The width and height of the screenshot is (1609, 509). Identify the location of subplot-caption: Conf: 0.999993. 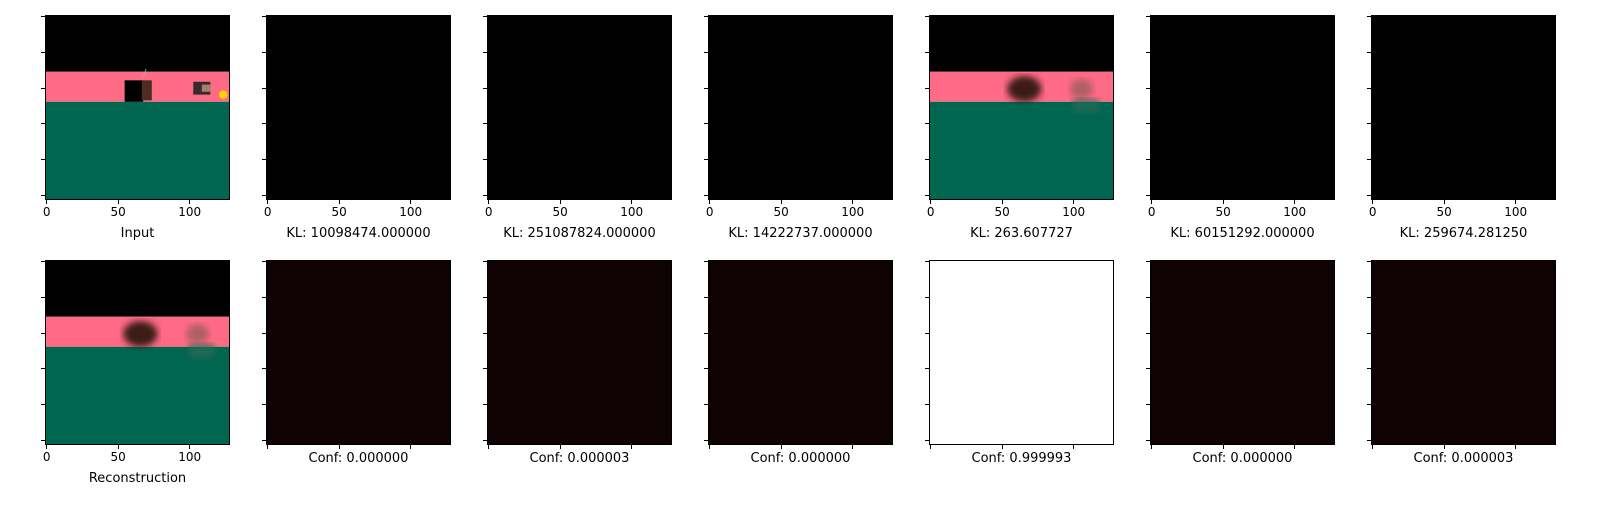
(1021, 458).